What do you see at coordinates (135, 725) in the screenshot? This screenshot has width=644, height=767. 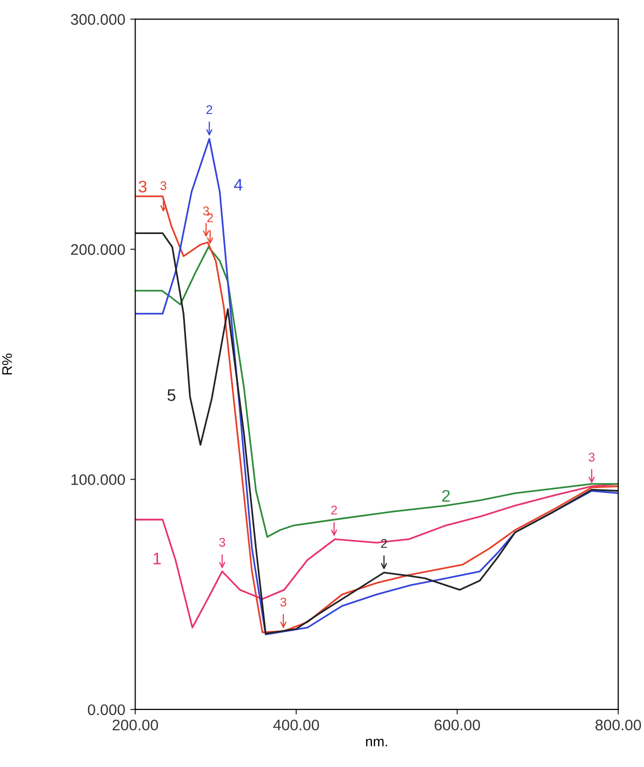 I see `x-tick-label: 200.00` at bounding box center [135, 725].